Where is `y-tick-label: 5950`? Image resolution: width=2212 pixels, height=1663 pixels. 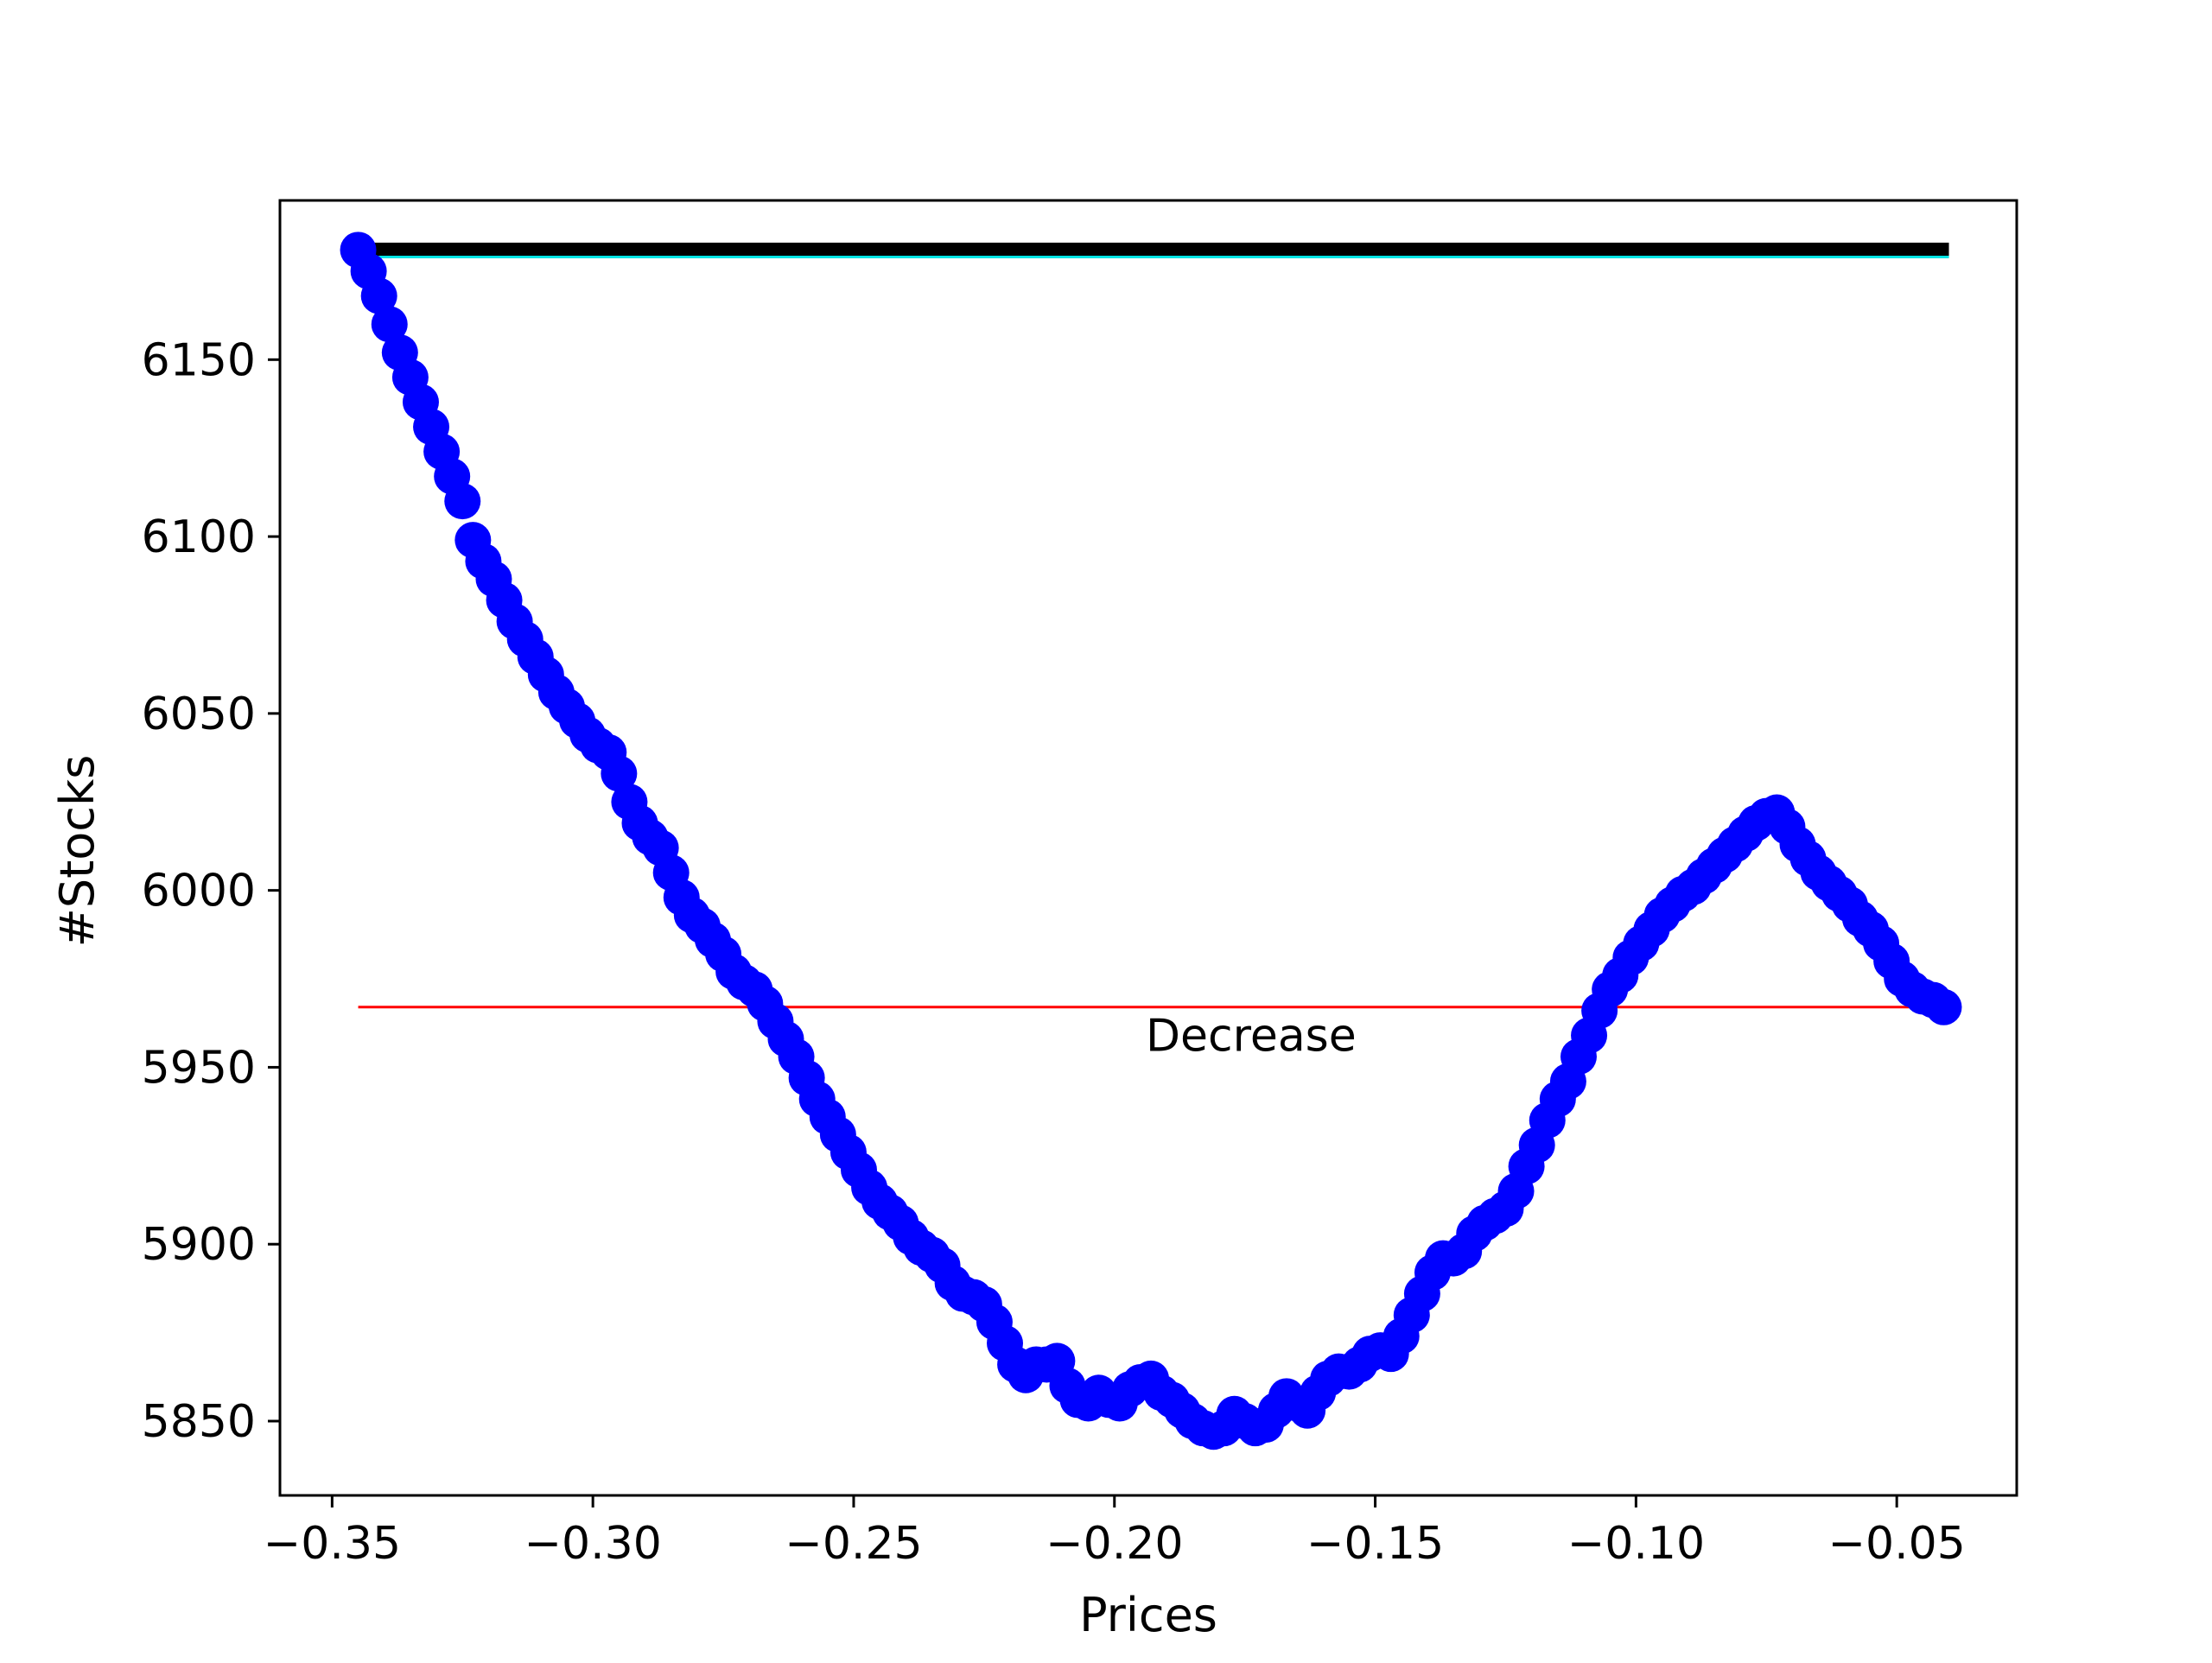 y-tick-label: 5950 is located at coordinates (199, 1068).